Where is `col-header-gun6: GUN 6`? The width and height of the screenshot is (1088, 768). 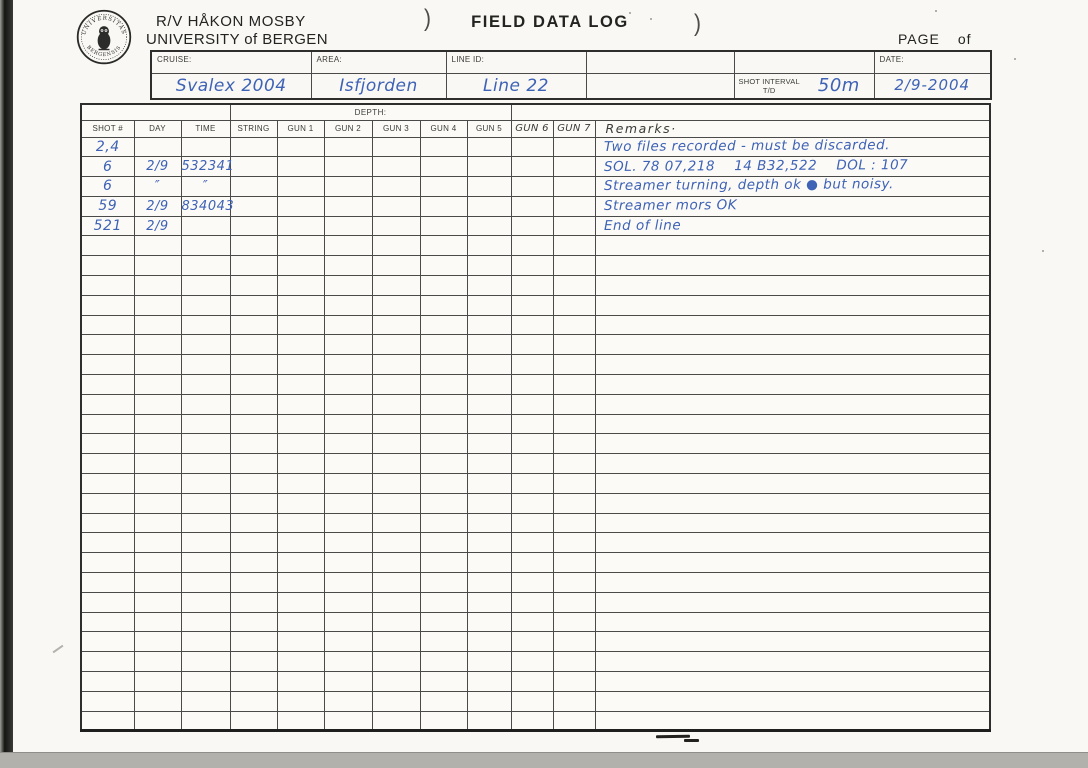 col-header-gun6: GUN 6 is located at coordinates (532, 128).